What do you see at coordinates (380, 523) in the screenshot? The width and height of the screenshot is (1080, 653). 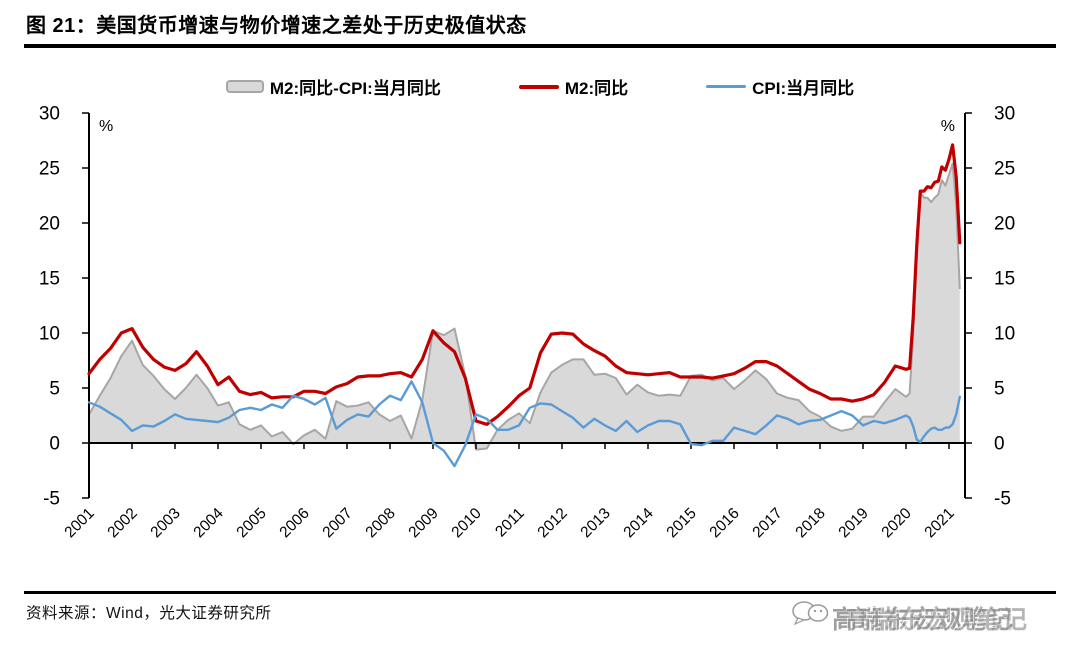 I see `x-tick-label: 2008` at bounding box center [380, 523].